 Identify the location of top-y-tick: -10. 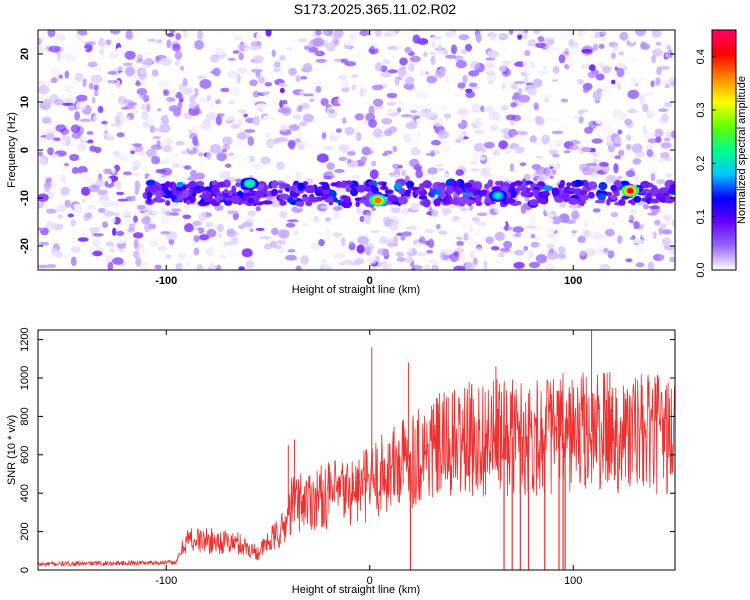
(347, 198).